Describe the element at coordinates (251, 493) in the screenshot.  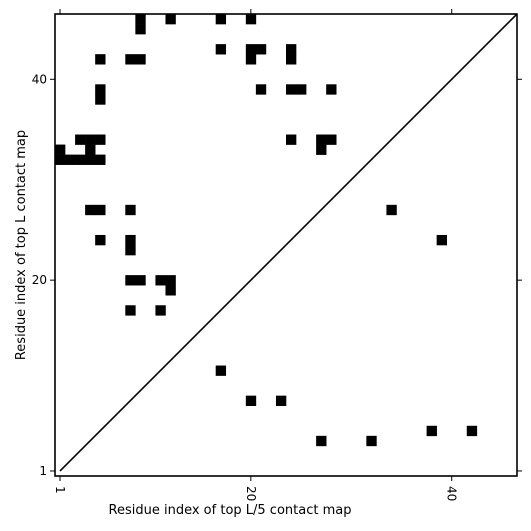
I see `x-tick-label: 20` at that location.